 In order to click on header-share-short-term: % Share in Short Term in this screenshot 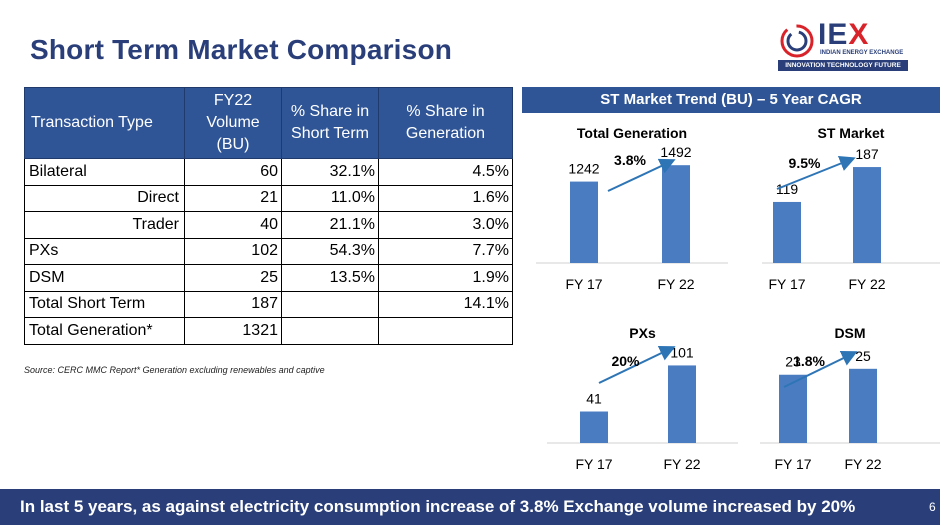, I will do `click(330, 123)`.